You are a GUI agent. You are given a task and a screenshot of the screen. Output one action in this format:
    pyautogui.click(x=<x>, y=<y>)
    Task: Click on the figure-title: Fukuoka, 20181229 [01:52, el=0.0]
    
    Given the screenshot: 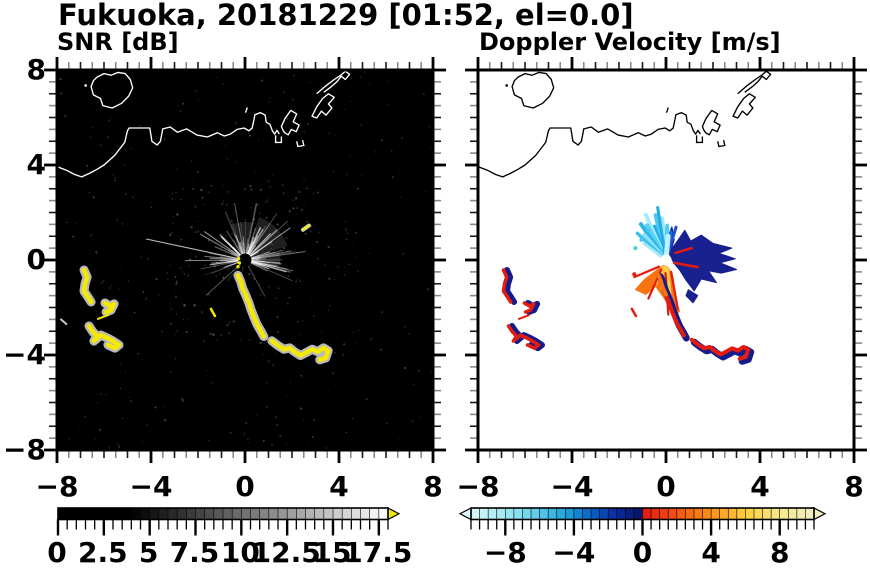 What is the action you would take?
    pyautogui.click(x=346, y=16)
    